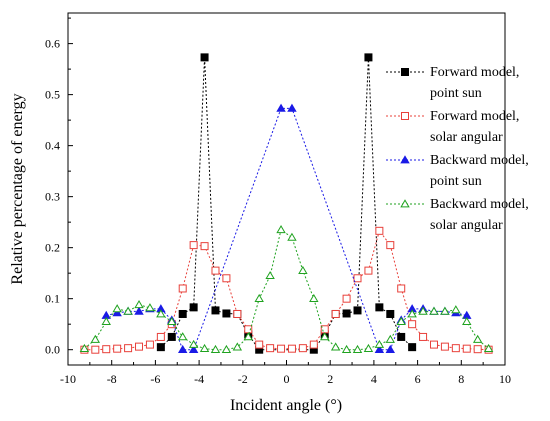 The width and height of the screenshot is (550, 421). I want to click on legend-entry: Backward model, solar angular, so click(457, 215).